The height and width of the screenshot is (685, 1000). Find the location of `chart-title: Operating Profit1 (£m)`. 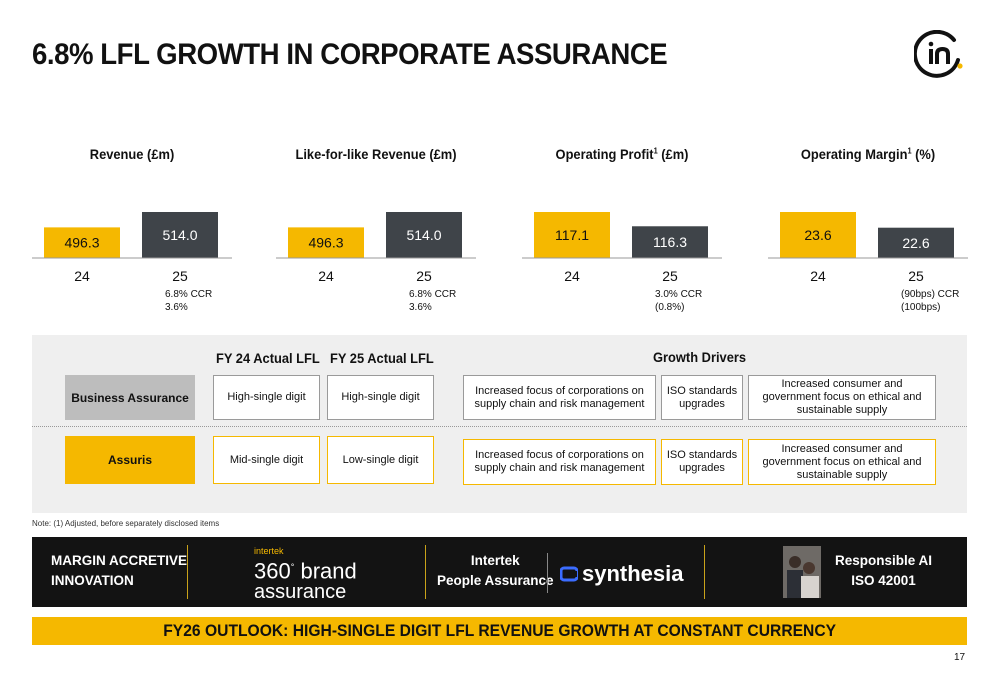

chart-title: Operating Profit1 (£m) is located at coordinates (622, 154).